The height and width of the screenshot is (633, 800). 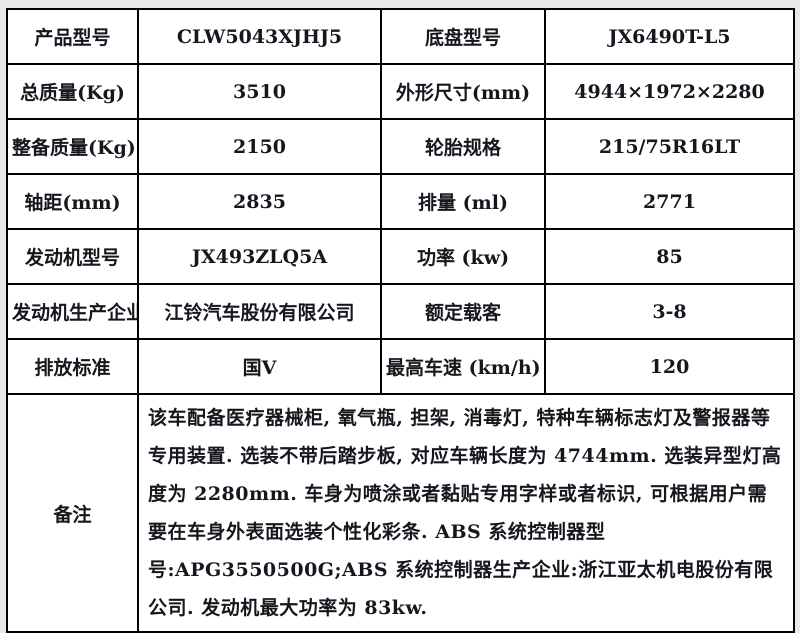 I want to click on spec-value: 2835, so click(x=259, y=201).